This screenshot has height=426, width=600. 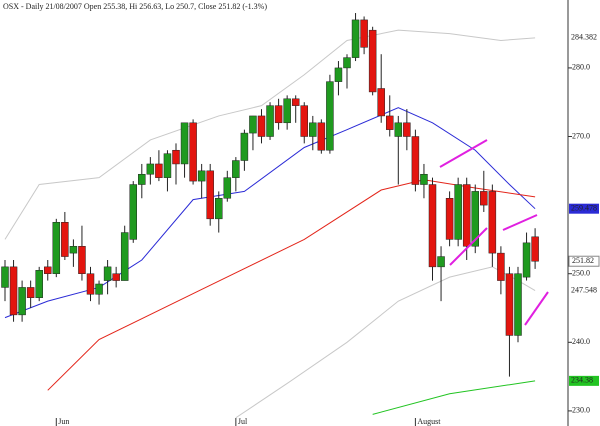 I want to click on overlay-line, so click(x=454, y=397).